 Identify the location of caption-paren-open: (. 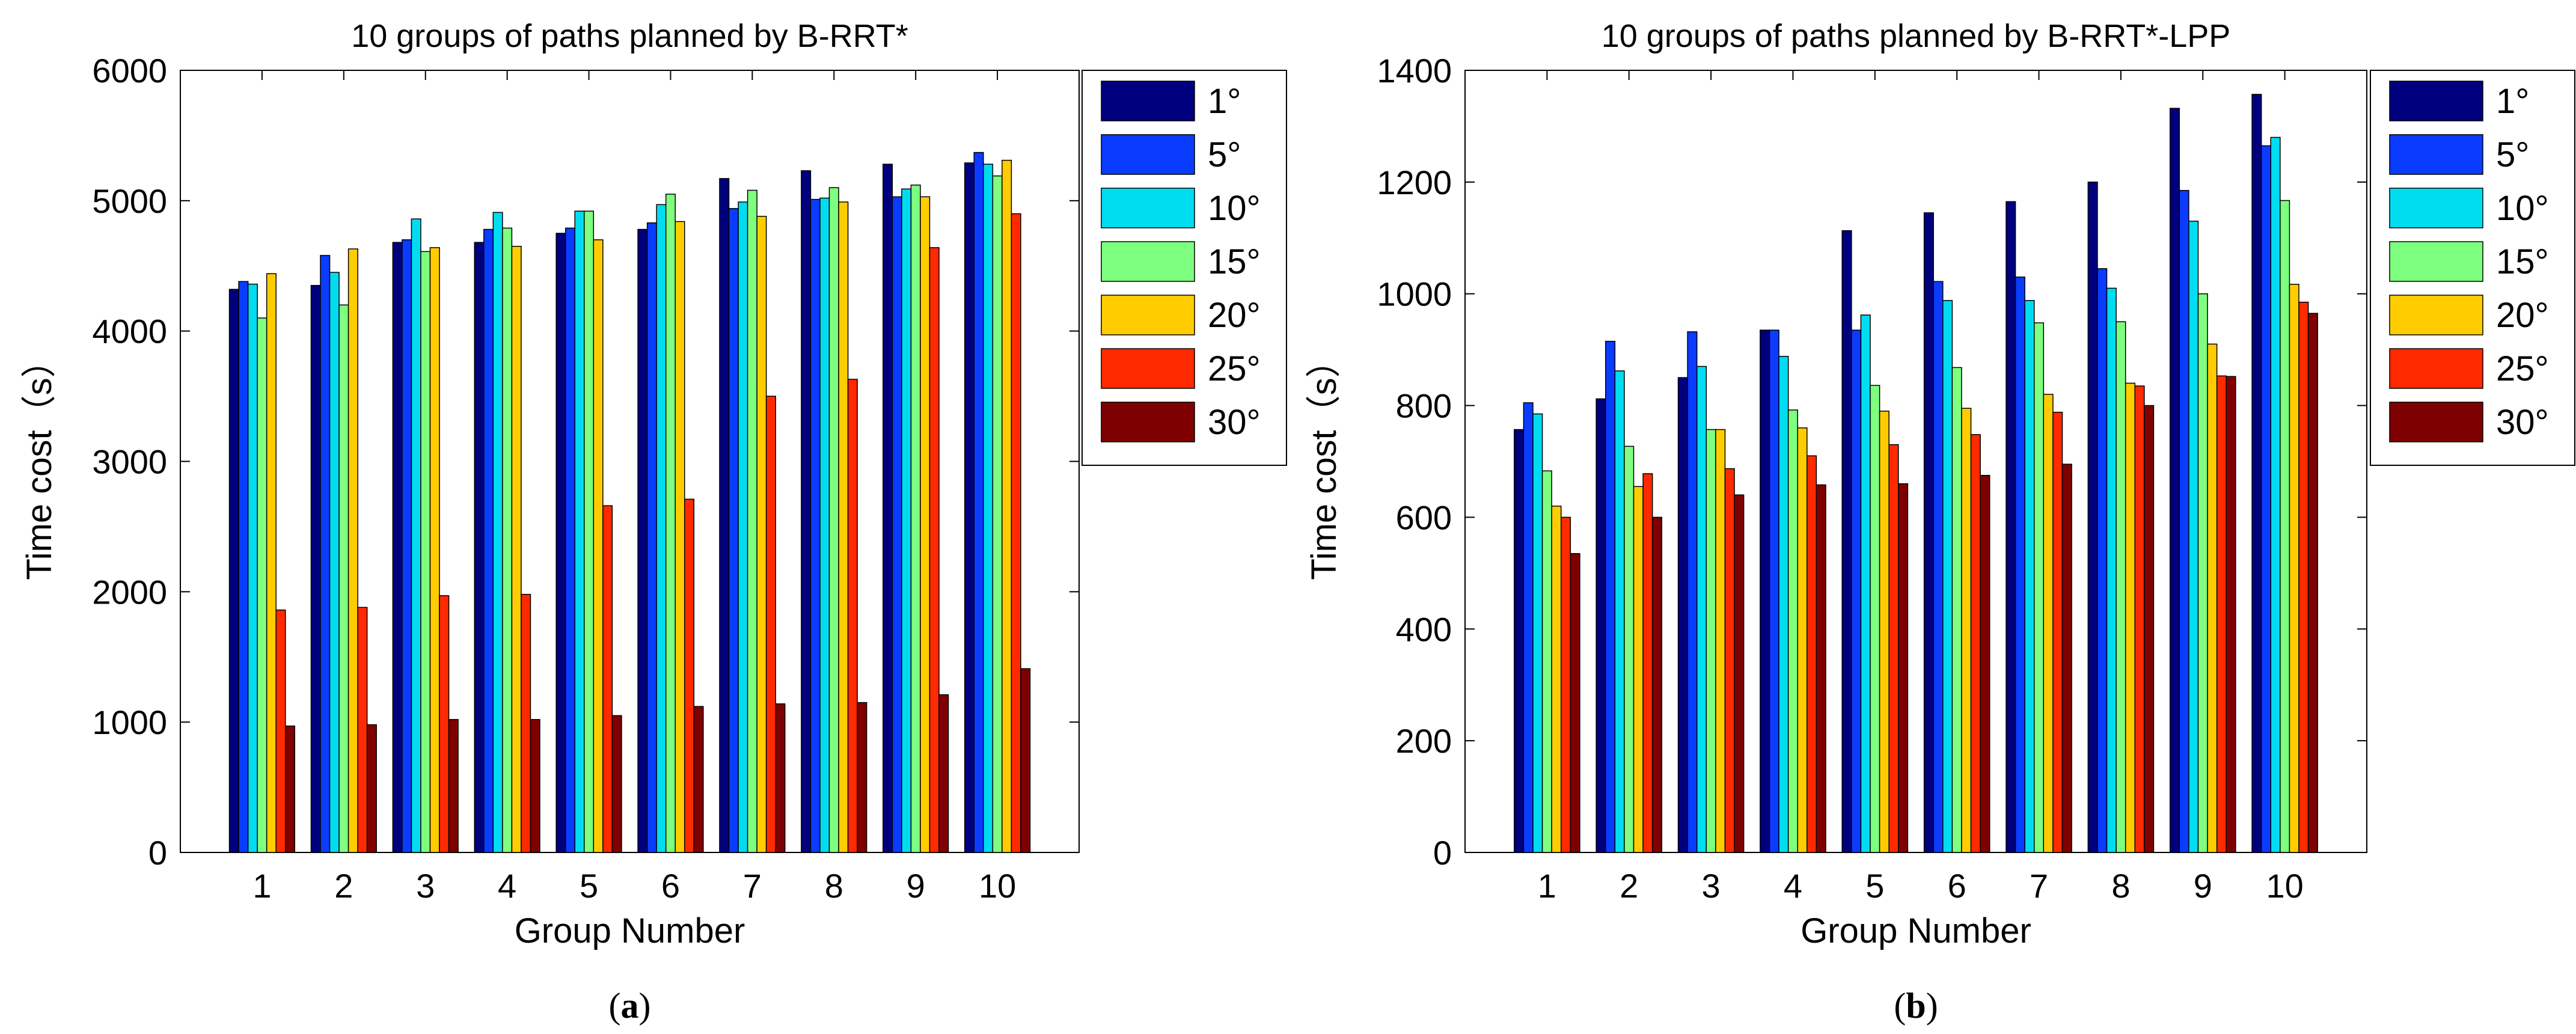
(1900, 1006).